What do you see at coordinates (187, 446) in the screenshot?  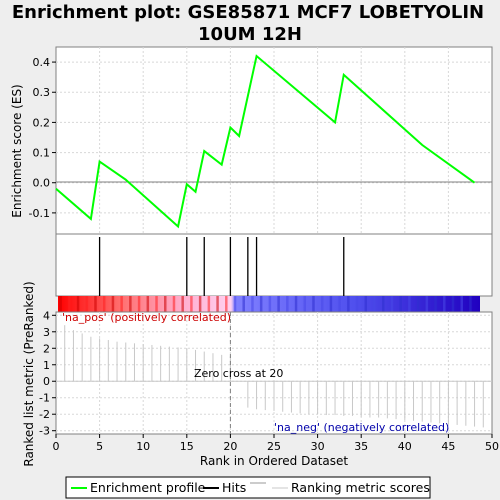 I see `x-tick-label: 15` at bounding box center [187, 446].